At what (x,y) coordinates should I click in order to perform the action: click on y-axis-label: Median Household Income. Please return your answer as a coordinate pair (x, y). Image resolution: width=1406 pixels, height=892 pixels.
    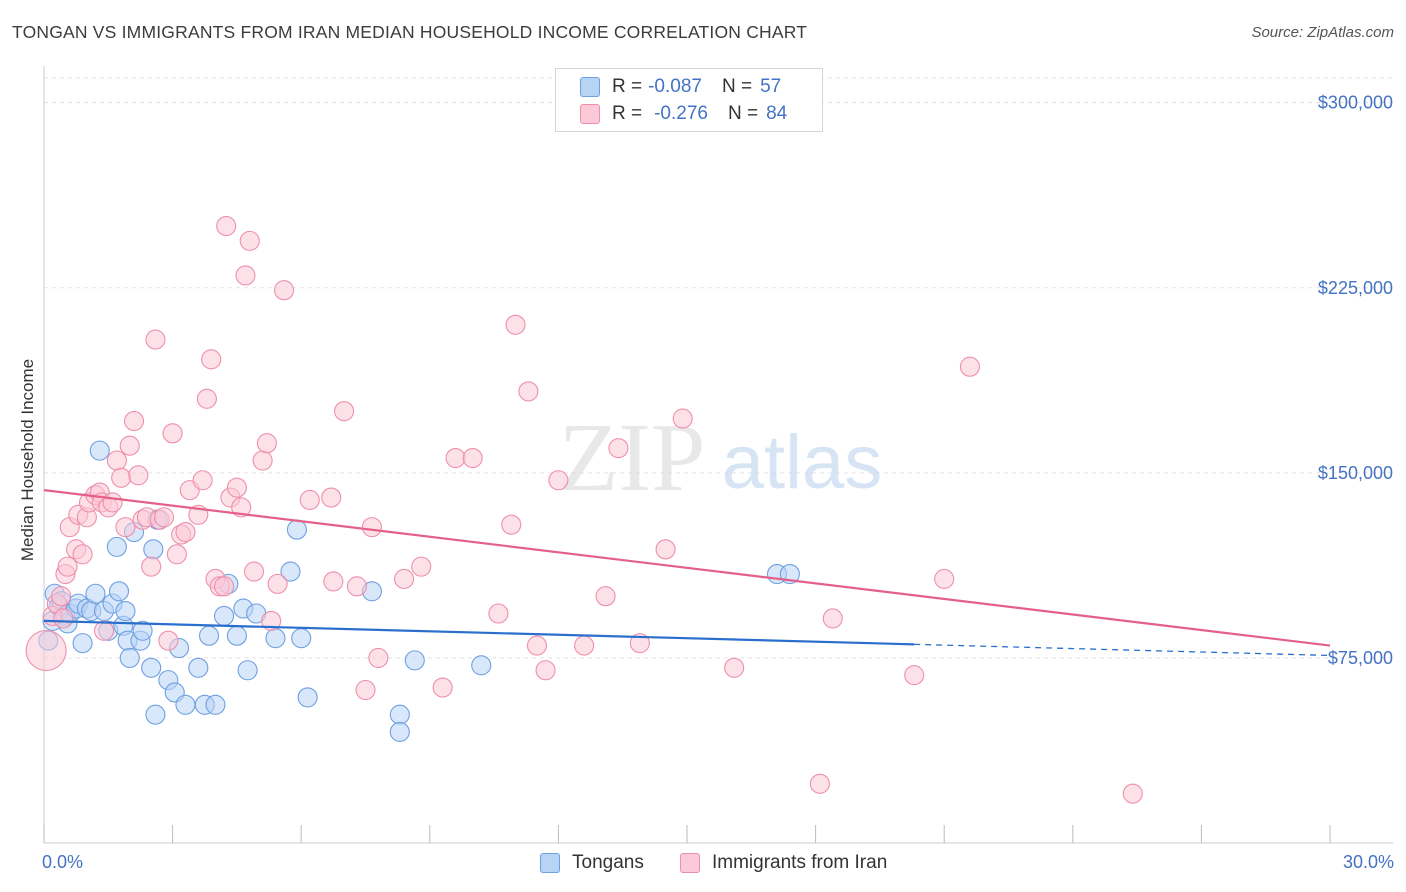
    Looking at the image, I should click on (27, 460).